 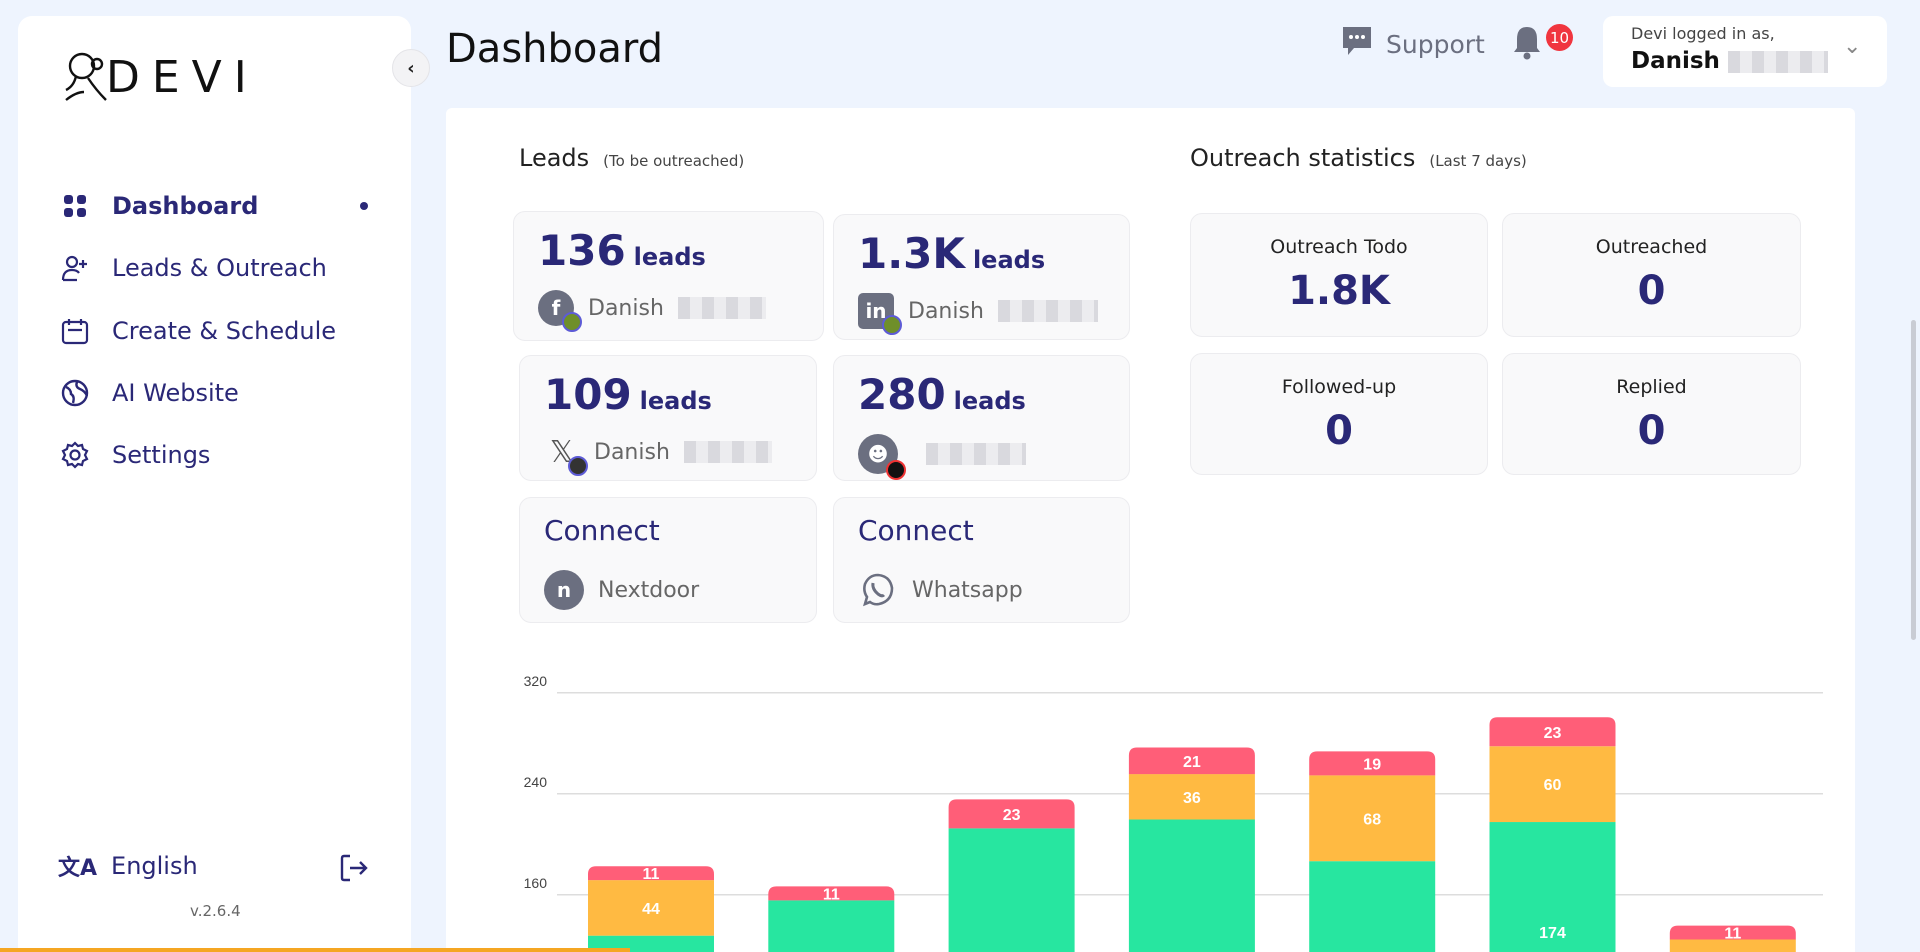 What do you see at coordinates (75, 331) in the screenshot?
I see `calendar-icon` at bounding box center [75, 331].